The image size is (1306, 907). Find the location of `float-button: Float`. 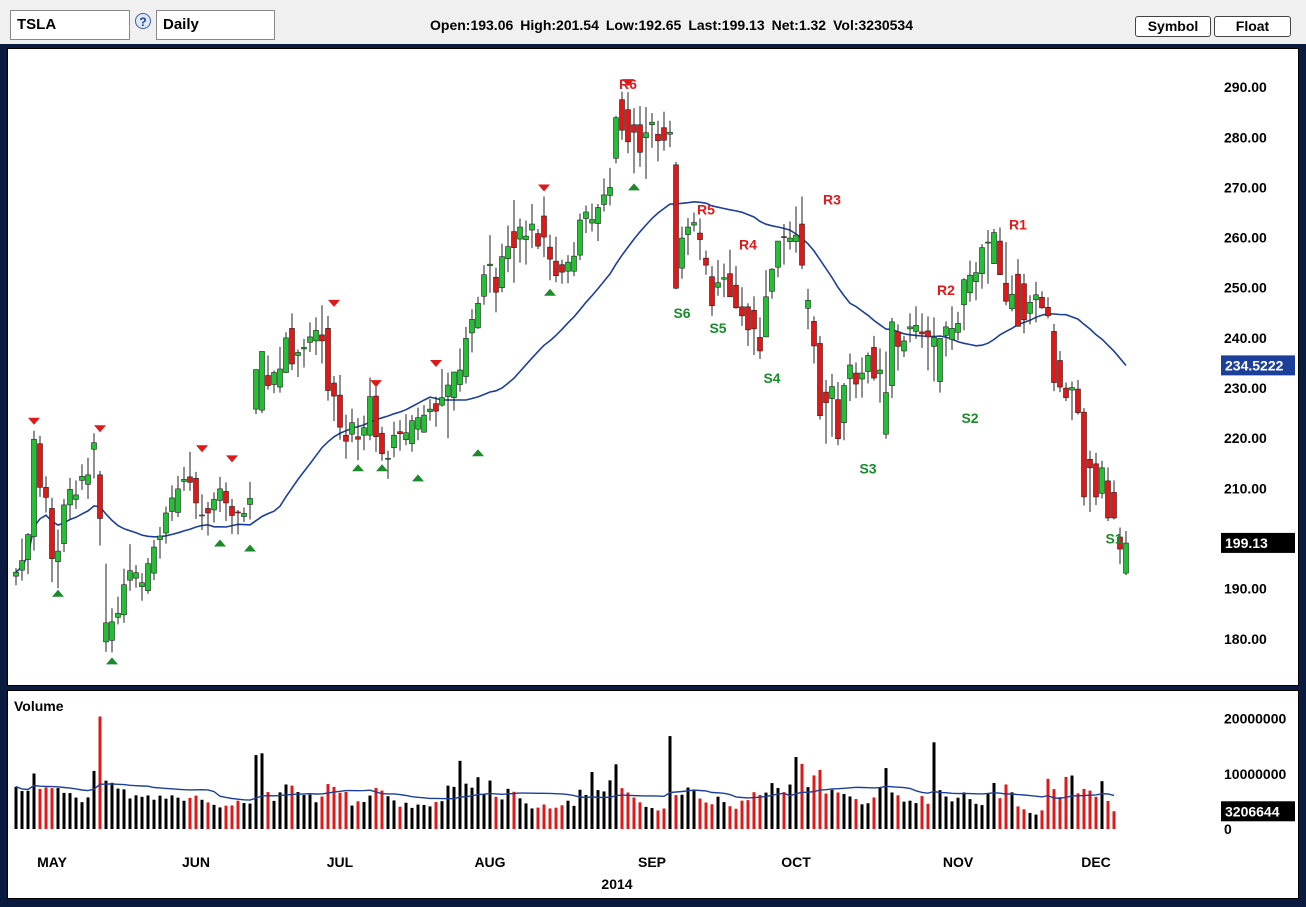

float-button: Float is located at coordinates (1252, 26).